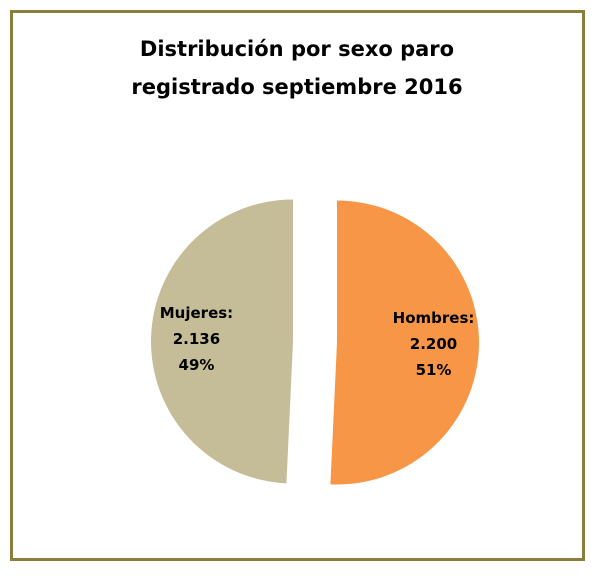 The image size is (595, 576). What do you see at coordinates (197, 365) in the screenshot?
I see `data-label: 49%` at bounding box center [197, 365].